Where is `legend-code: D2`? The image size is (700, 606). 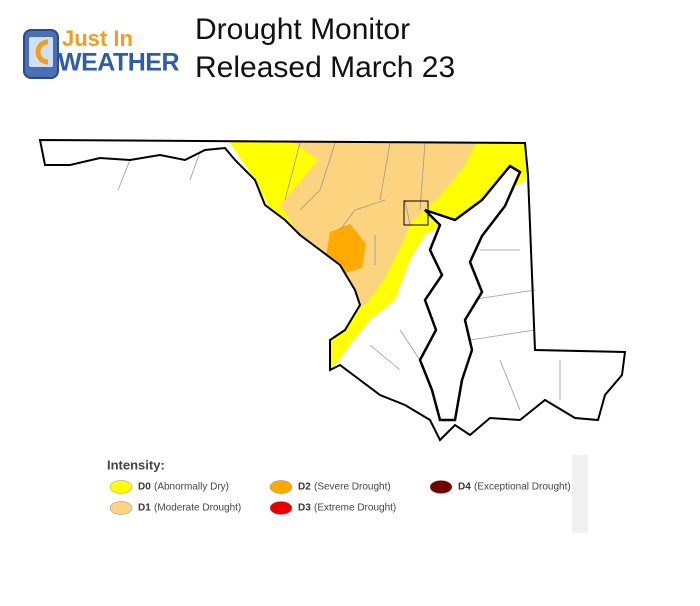
legend-code: D2 is located at coordinates (304, 487).